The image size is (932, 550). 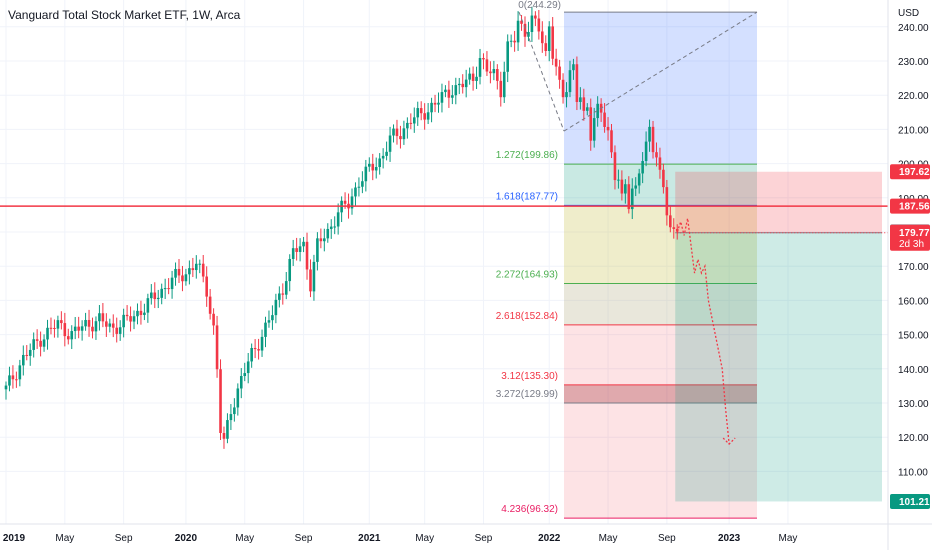 What do you see at coordinates (914, 502) in the screenshot?
I see `price-badge-text: 101.21` at bounding box center [914, 502].